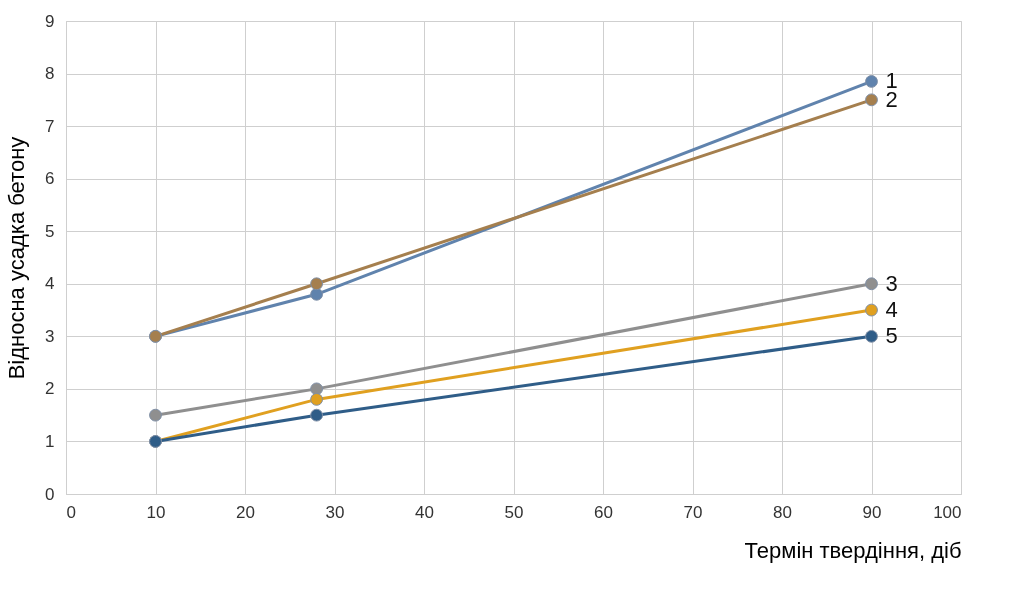 The image size is (1027, 594). Describe the element at coordinates (50, 284) in the screenshot. I see `y-tick-label: 4` at that location.